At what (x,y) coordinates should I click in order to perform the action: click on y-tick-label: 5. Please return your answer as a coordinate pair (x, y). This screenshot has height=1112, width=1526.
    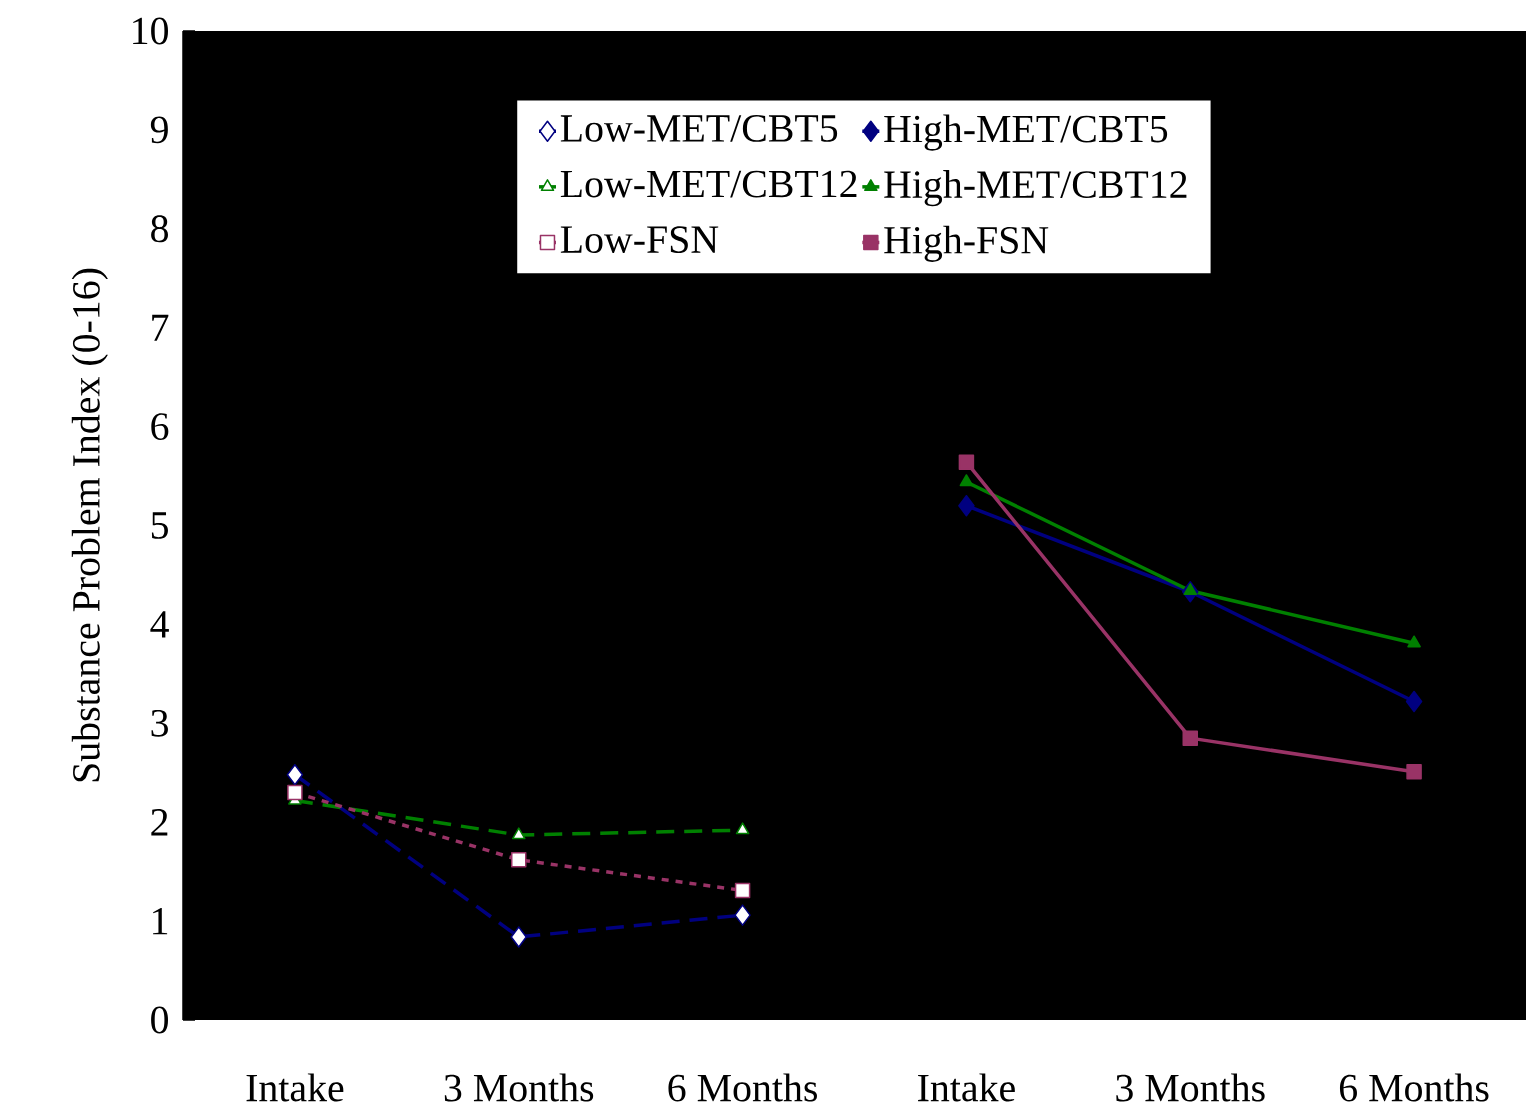
    Looking at the image, I should click on (159, 525).